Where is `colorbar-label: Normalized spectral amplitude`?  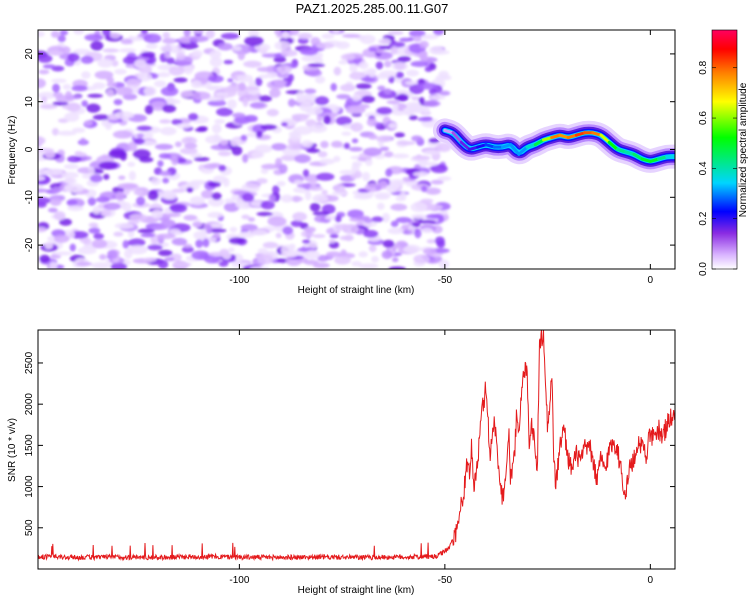 colorbar-label: Normalized spectral amplitude is located at coordinates (743, 149).